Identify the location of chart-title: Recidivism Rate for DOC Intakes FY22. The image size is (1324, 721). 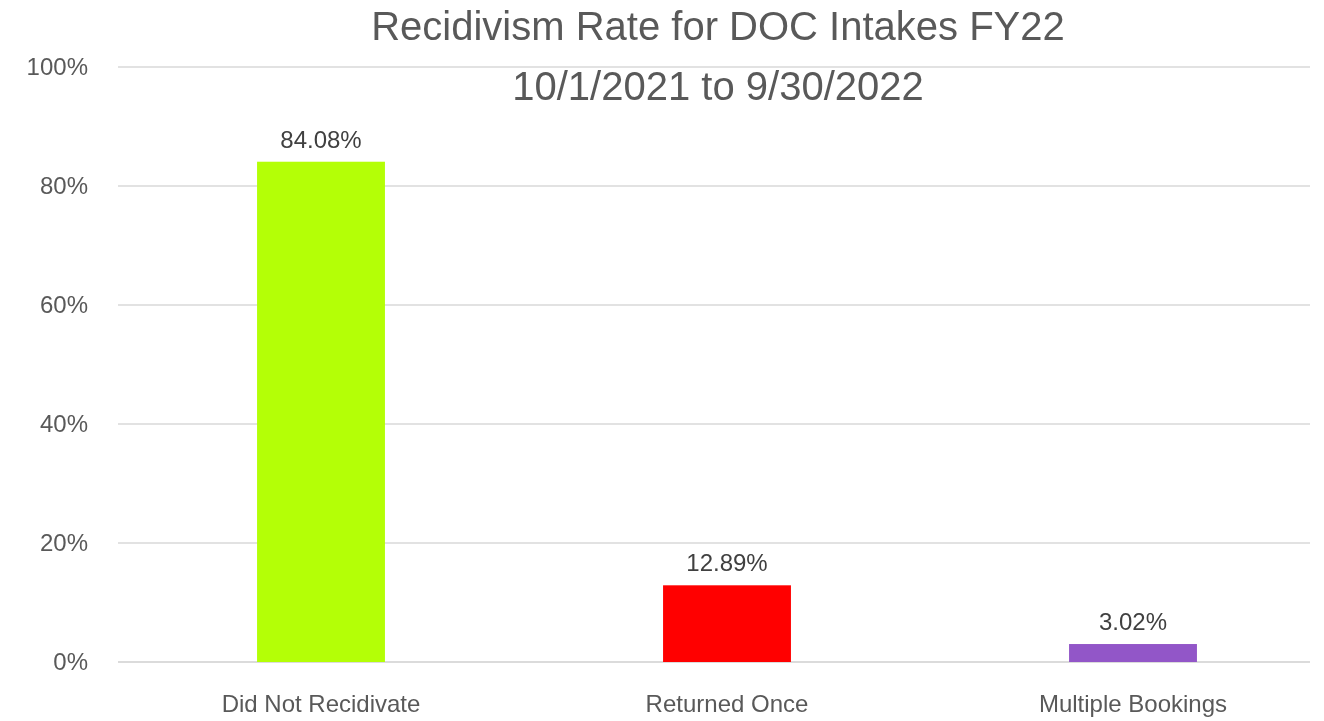
(718, 26).